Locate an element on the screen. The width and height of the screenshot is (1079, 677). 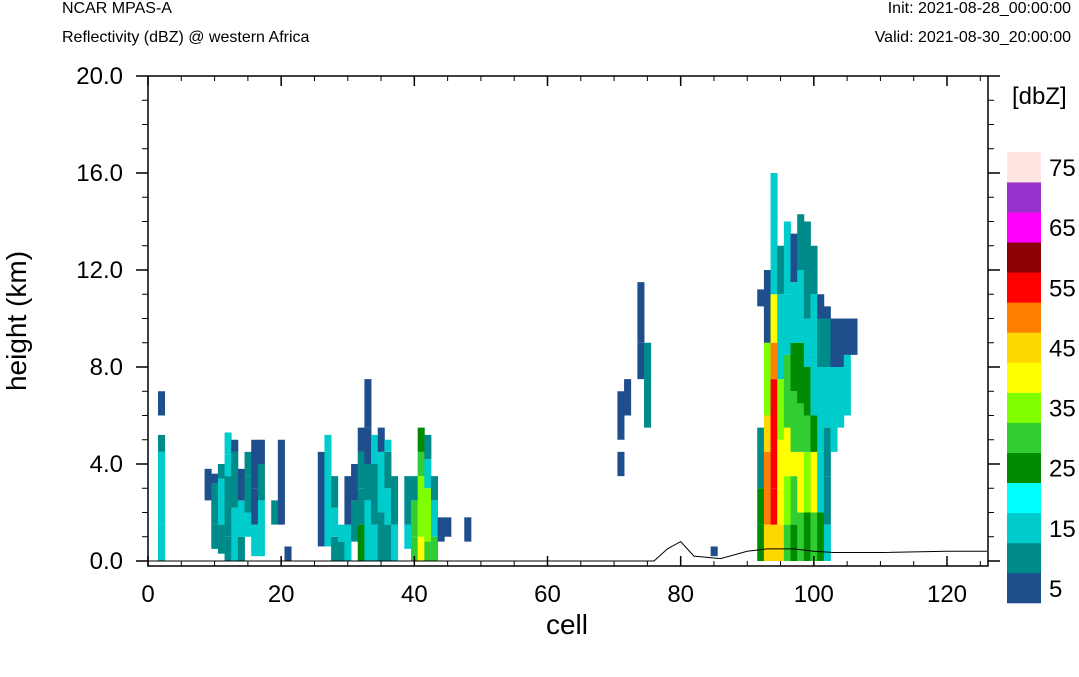
terrain-line is located at coordinates (567, 551).